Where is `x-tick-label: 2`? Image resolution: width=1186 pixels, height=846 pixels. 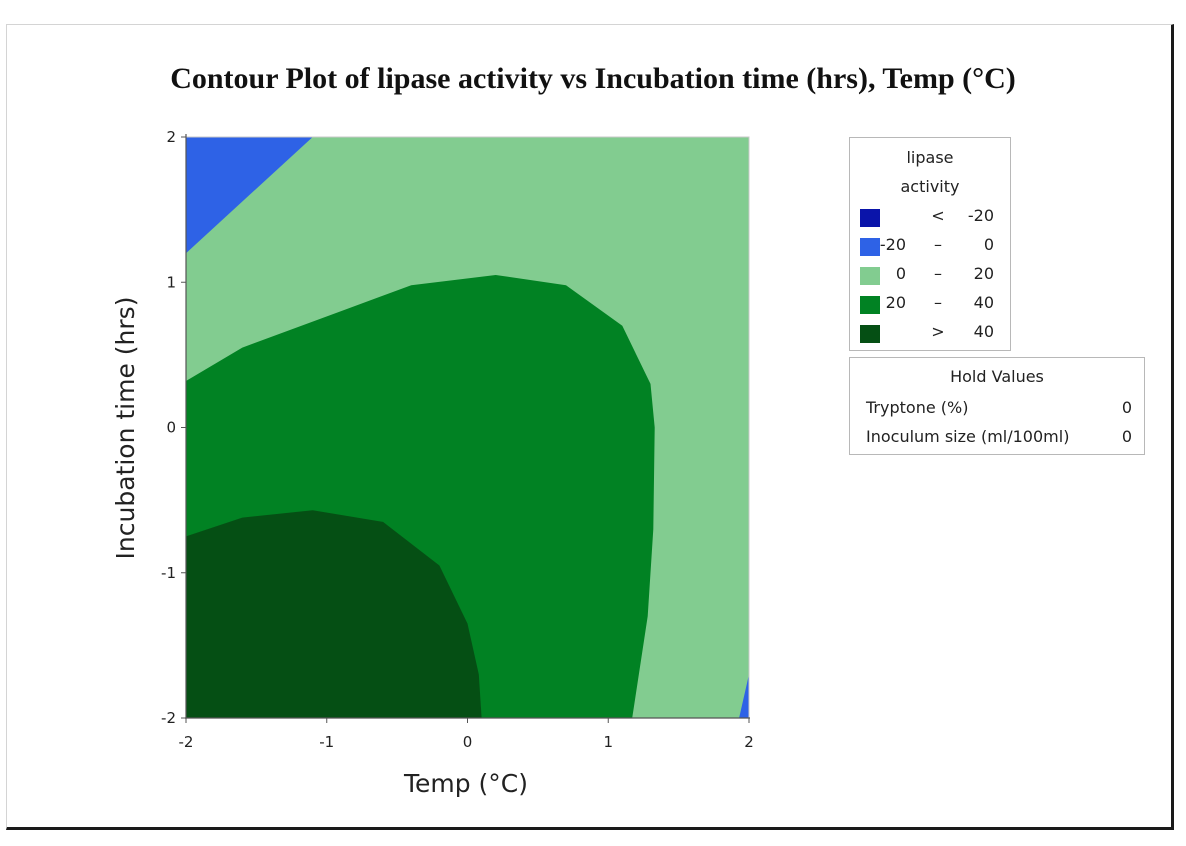
x-tick-label: 2 is located at coordinates (749, 742).